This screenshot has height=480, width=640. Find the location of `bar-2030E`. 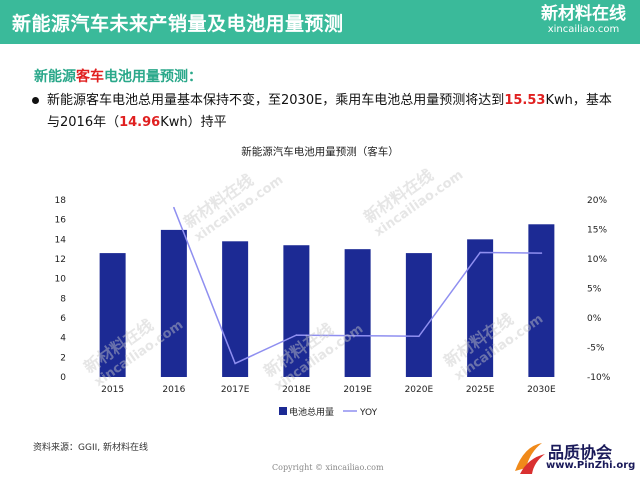

bar-2030E is located at coordinates (541, 300).